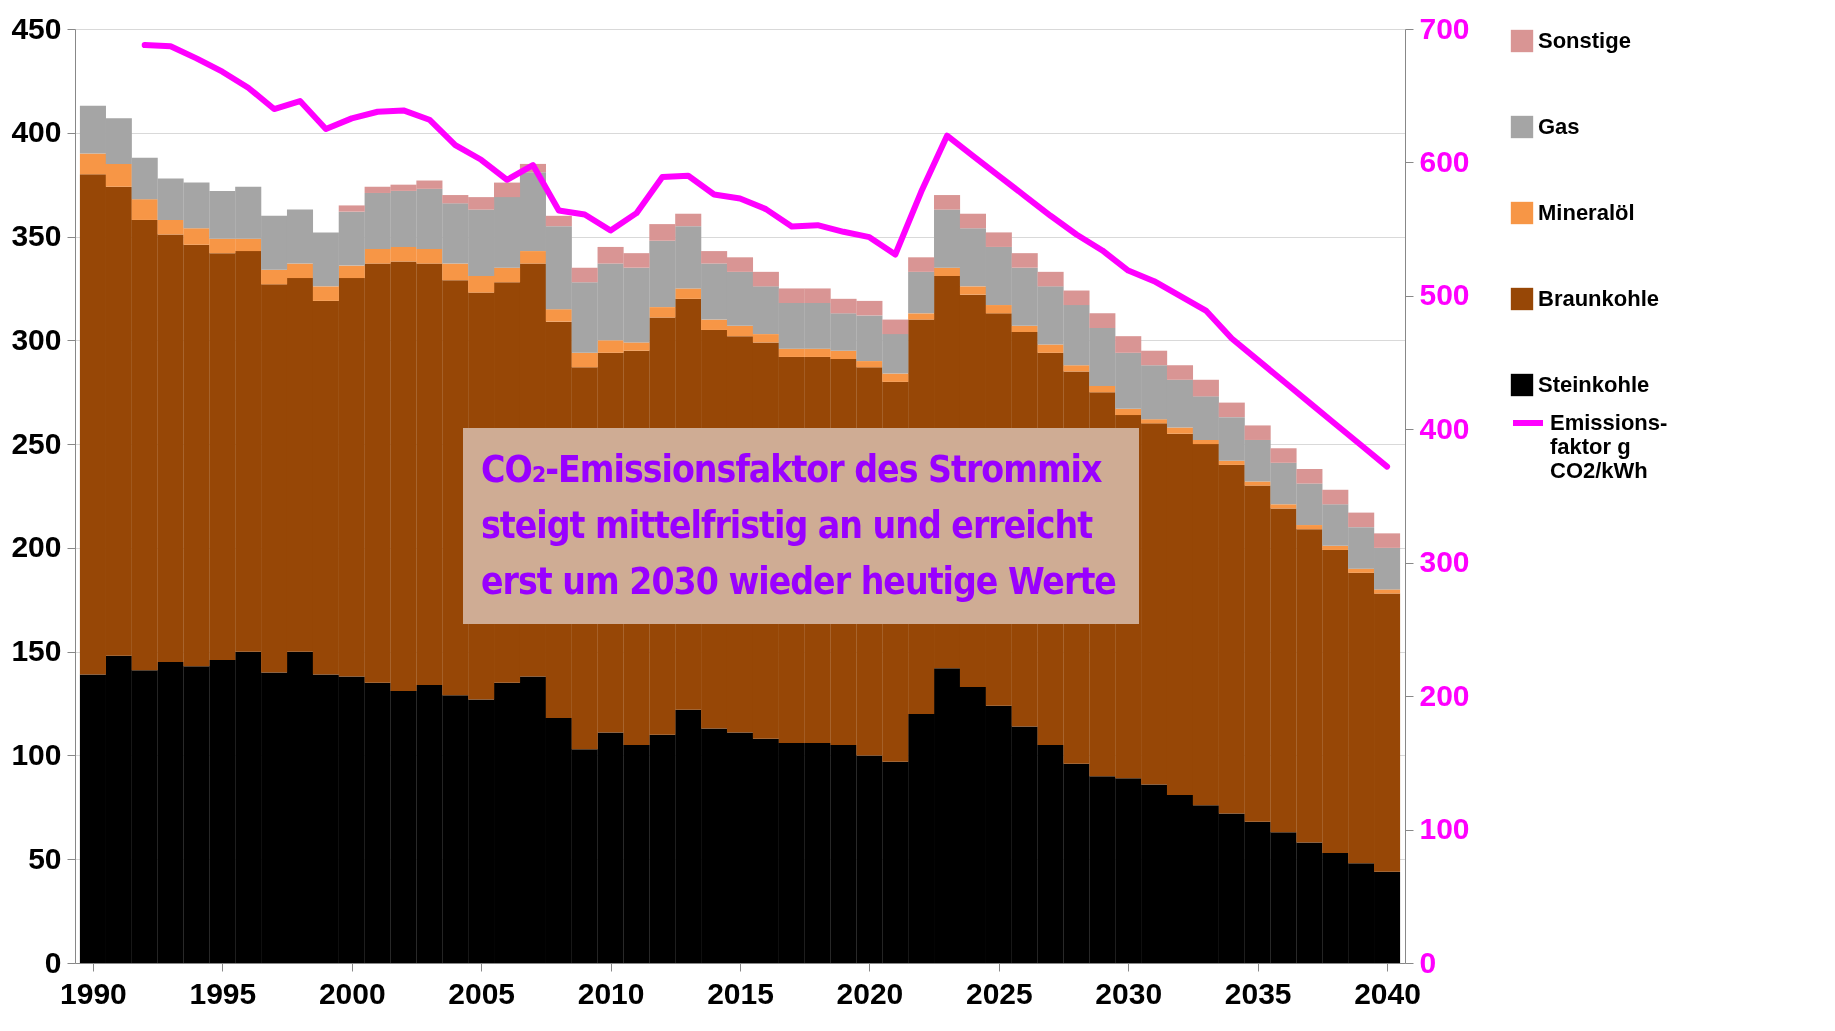  I want to click on x-tick-label: 2025, so click(999, 993).